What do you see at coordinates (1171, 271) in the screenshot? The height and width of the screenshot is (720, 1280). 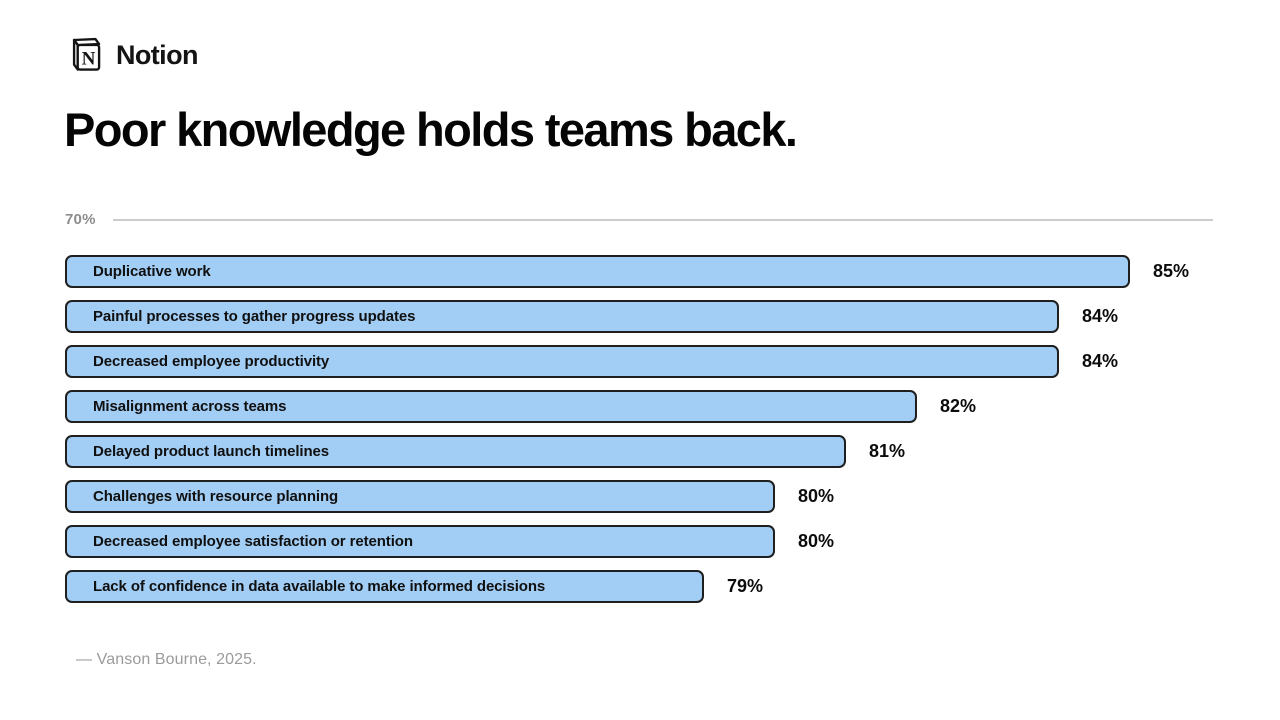 I see `bar-value-label: 85%` at bounding box center [1171, 271].